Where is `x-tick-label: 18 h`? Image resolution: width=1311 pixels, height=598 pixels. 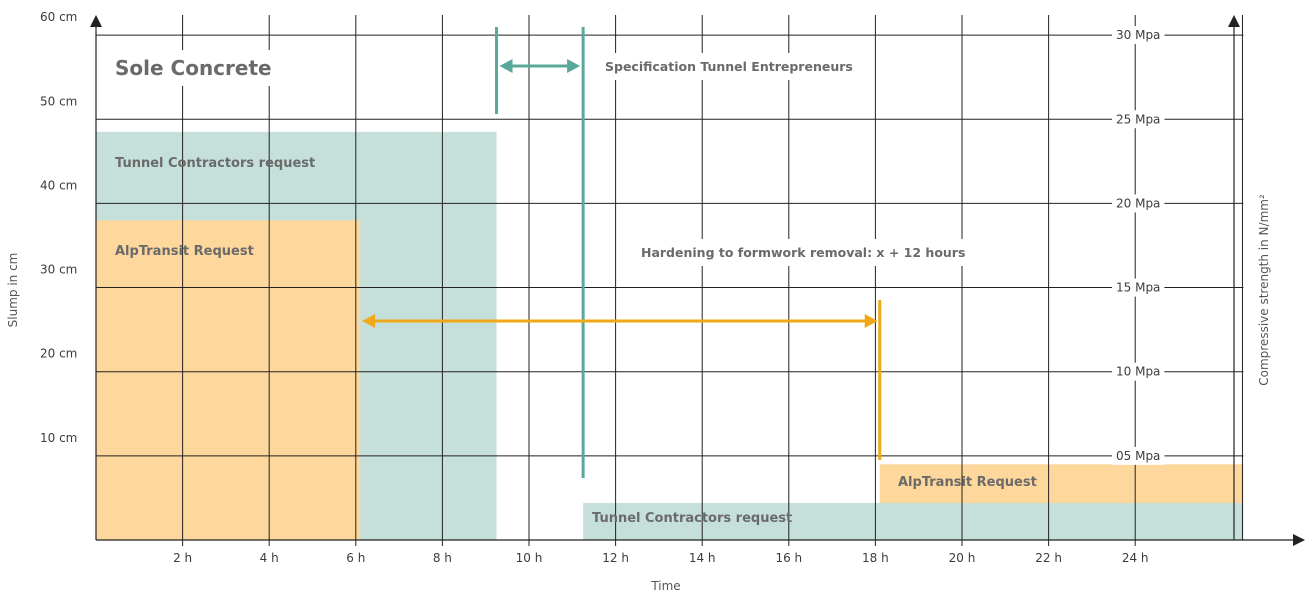
x-tick-label: 18 h is located at coordinates (875, 558).